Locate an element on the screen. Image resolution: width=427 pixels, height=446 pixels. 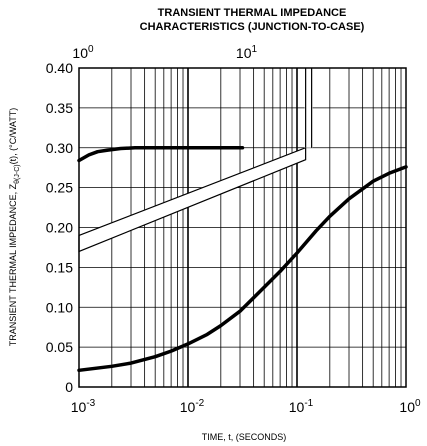
x-tick-label: 10⁻¹ is located at coordinates (301, 406).